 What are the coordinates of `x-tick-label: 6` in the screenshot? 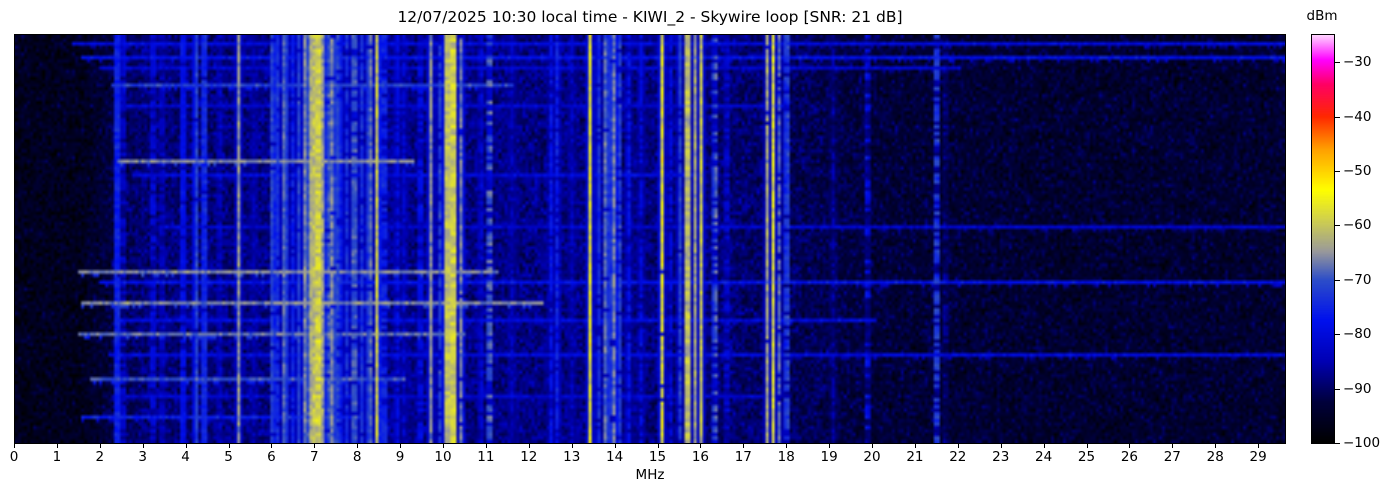 It's located at (271, 457).